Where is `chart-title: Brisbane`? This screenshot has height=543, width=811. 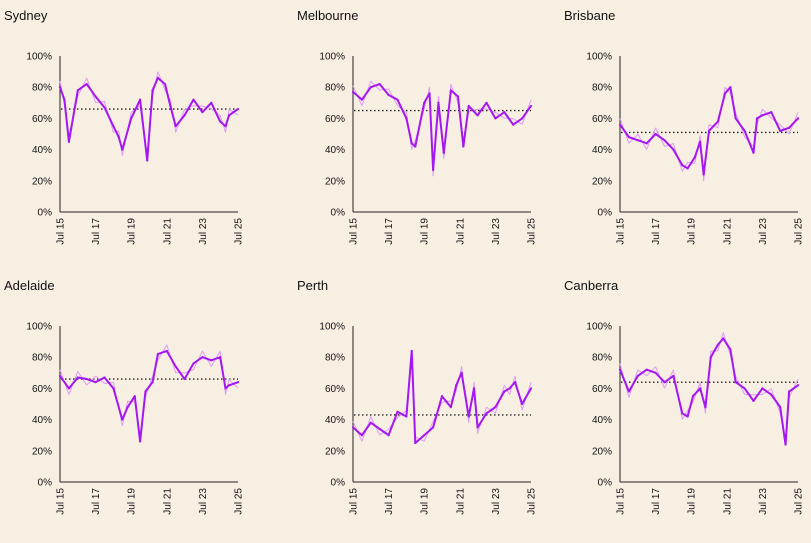 chart-title: Brisbane is located at coordinates (590, 15).